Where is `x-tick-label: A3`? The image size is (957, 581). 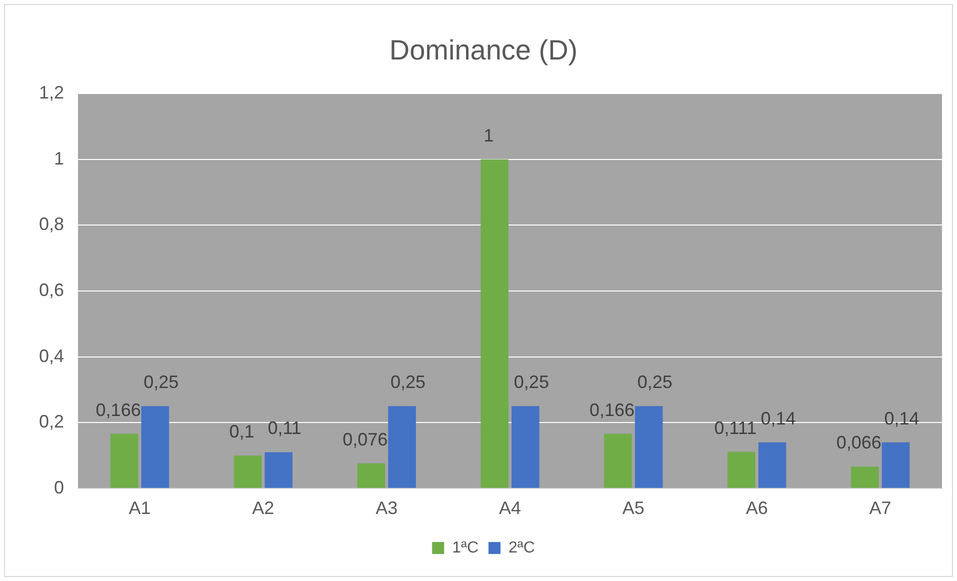
x-tick-label: A3 is located at coordinates (387, 508).